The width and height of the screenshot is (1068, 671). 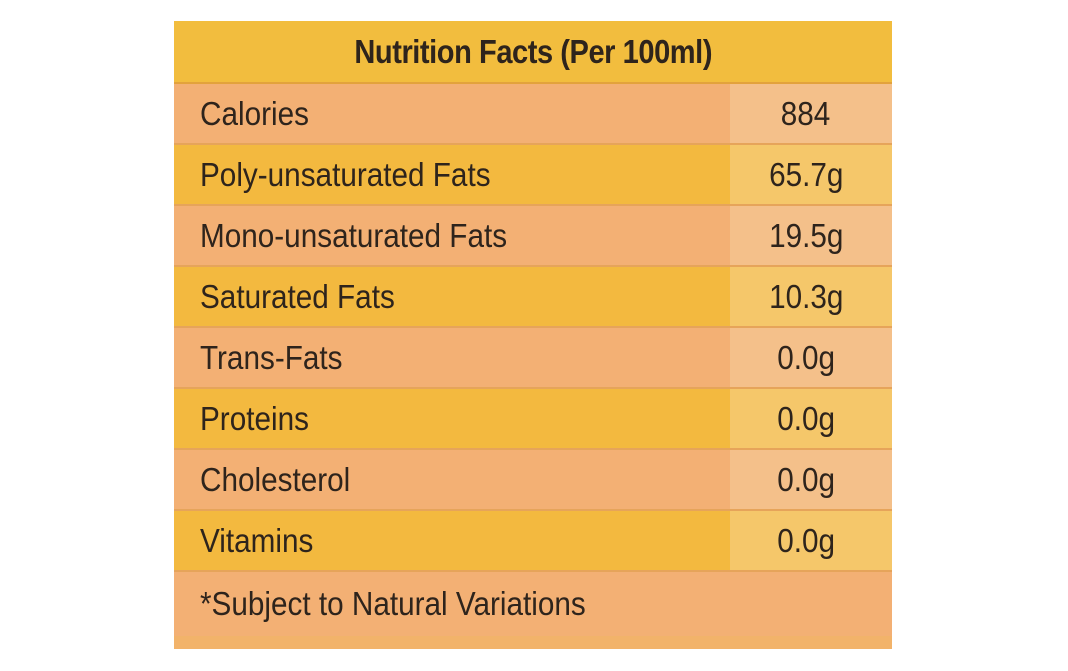 What do you see at coordinates (811, 235) in the screenshot?
I see `nutrient-value: 19.5g` at bounding box center [811, 235].